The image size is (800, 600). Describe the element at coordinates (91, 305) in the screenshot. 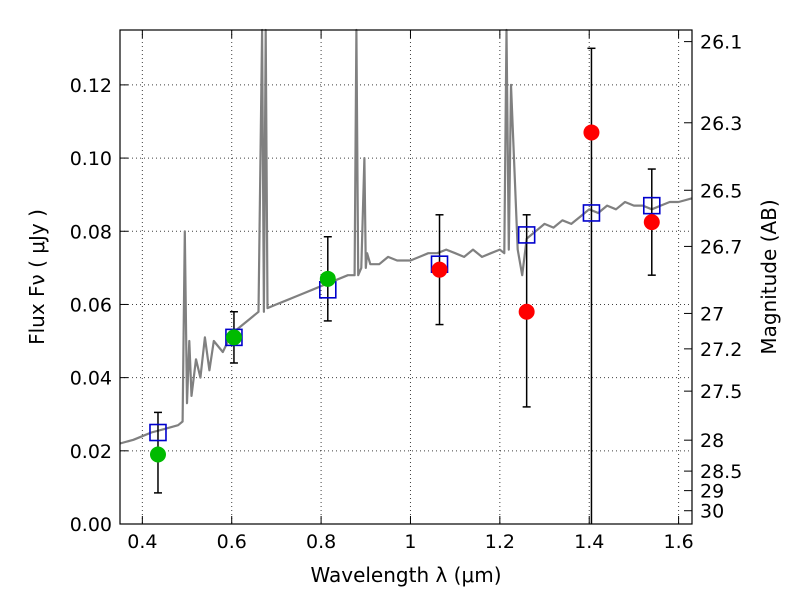

I see `y-tick-label: 0.06` at that location.